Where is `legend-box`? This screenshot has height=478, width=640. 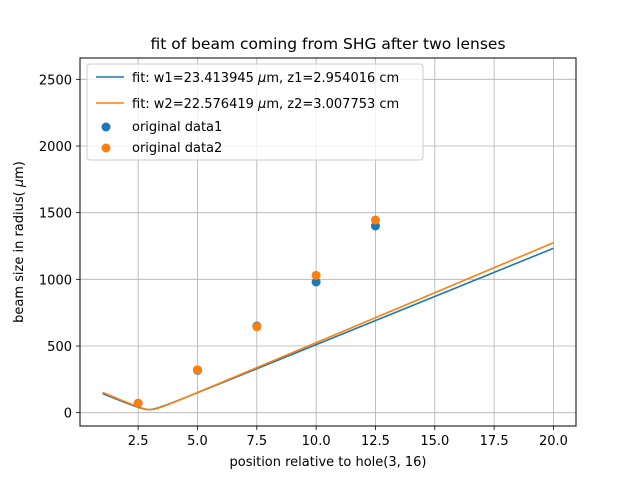
legend-box is located at coordinates (255, 112).